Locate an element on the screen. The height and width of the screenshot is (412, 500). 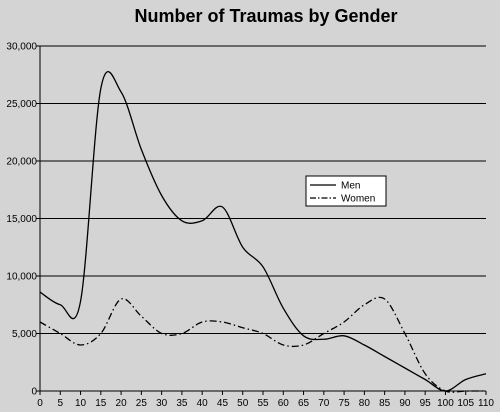
x-tick-label: 45 is located at coordinates (223, 403).